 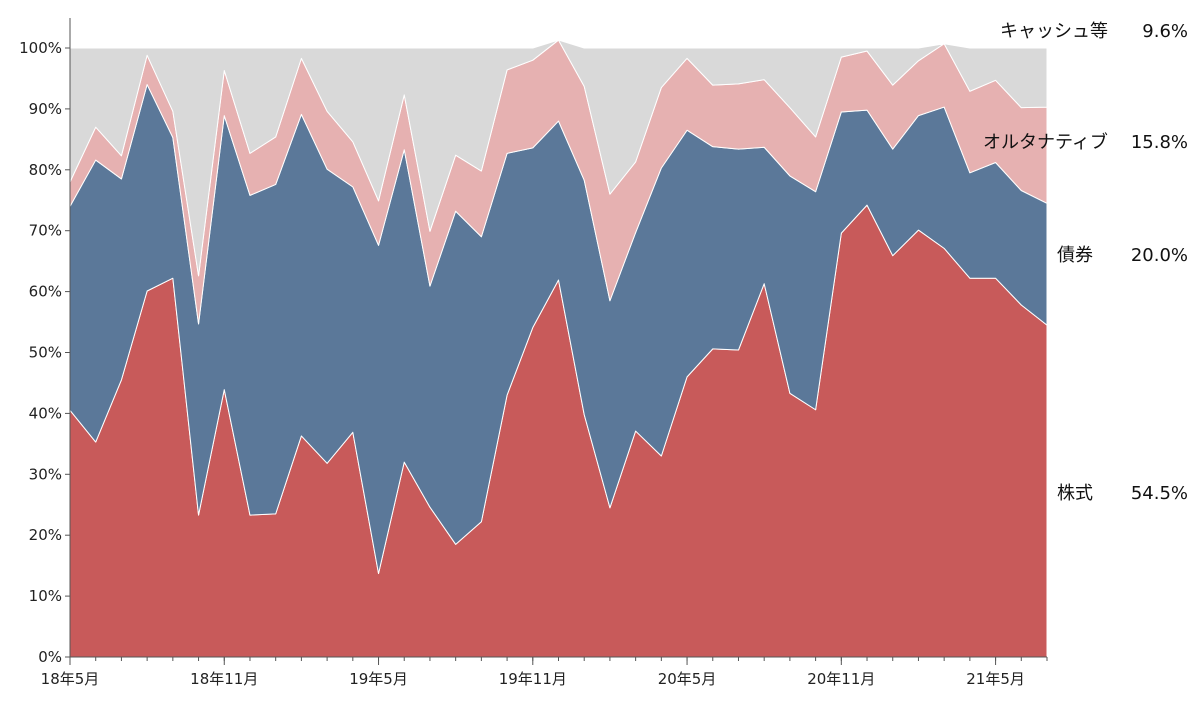 What do you see at coordinates (1075, 493) in the screenshot?
I see `legend-label-stocks: 株式` at bounding box center [1075, 493].